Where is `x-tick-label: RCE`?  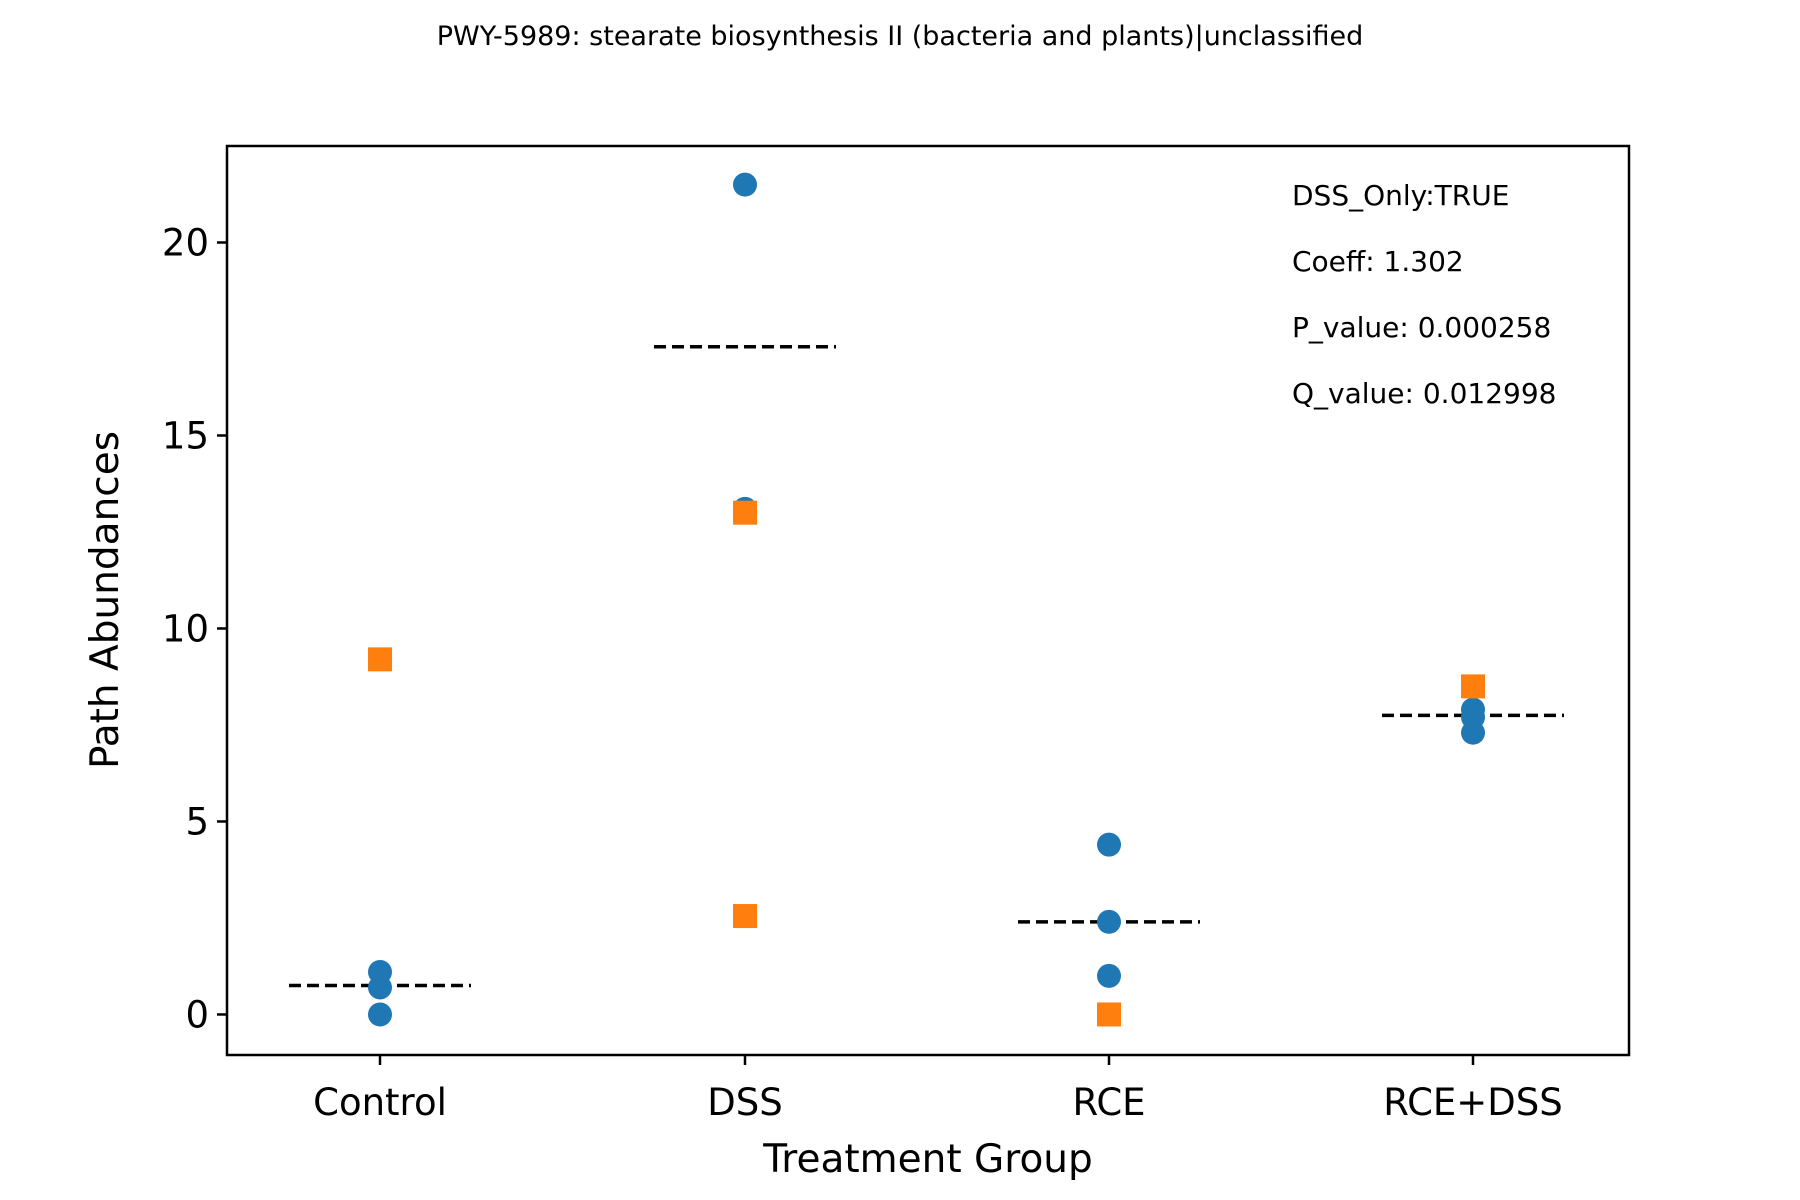
x-tick-label: RCE is located at coordinates (1108, 1102).